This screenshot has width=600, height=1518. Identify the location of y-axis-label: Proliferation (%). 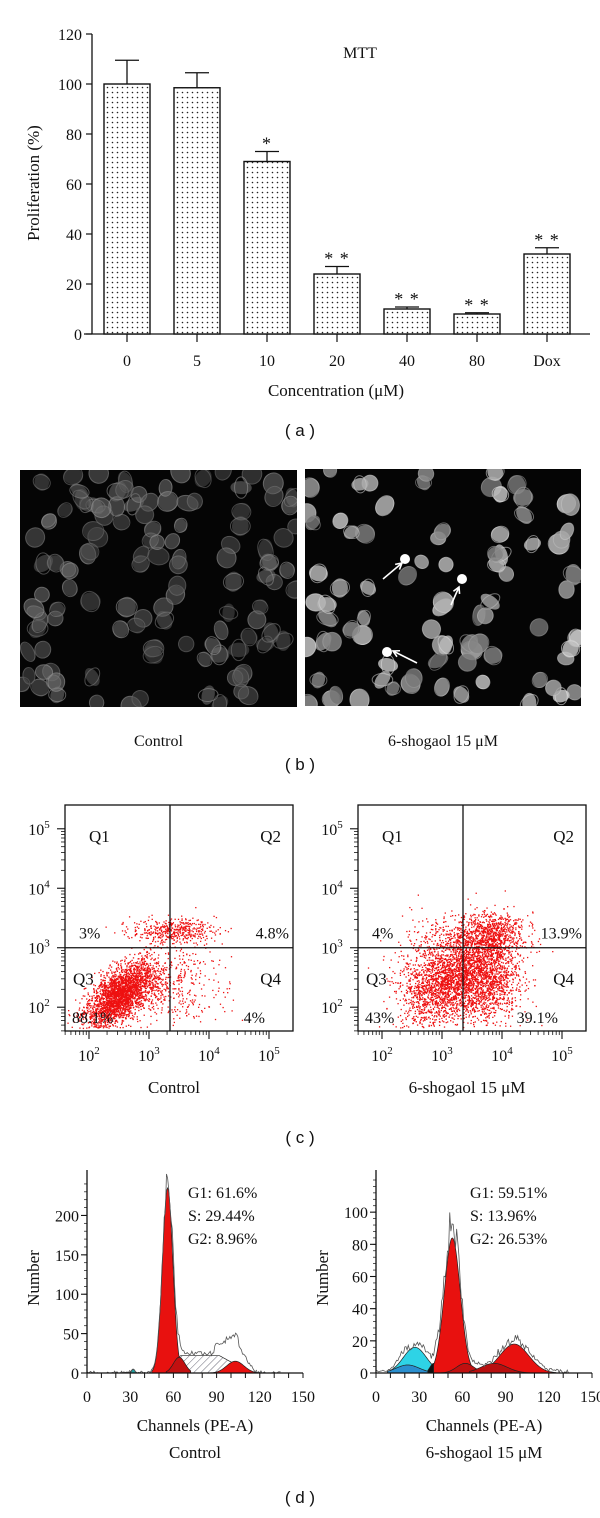
(33, 183).